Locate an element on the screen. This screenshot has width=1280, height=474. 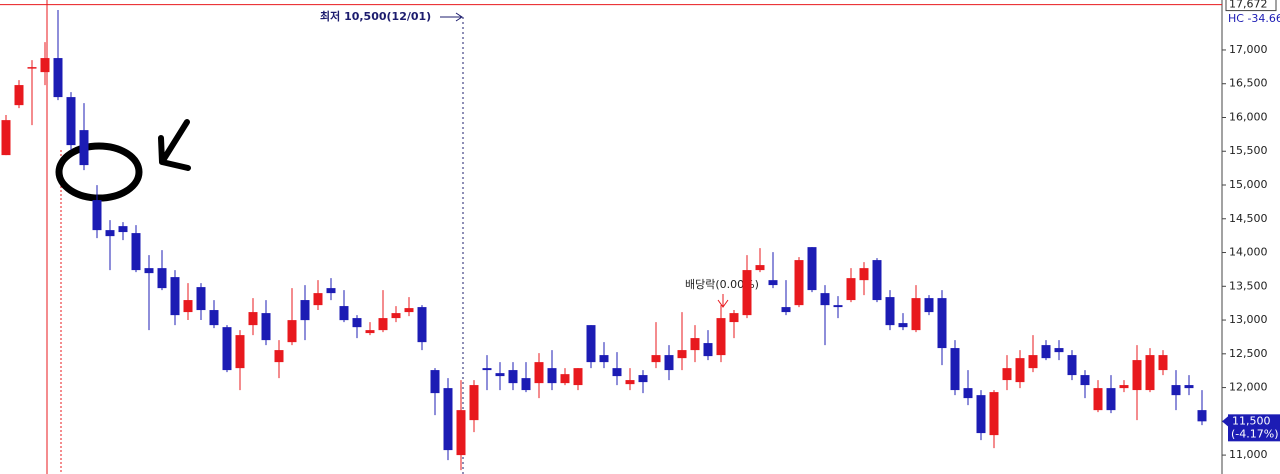
high-label-box is located at coordinates (1251, 6).